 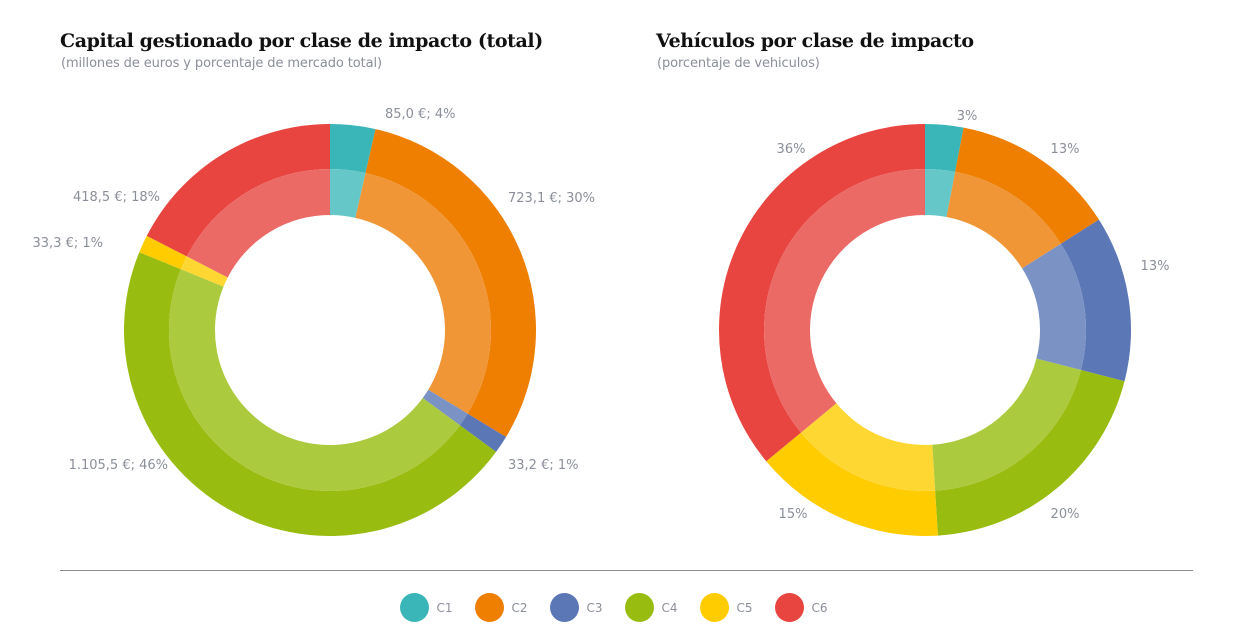 What do you see at coordinates (669, 607) in the screenshot?
I see `legend-label-c4: C4` at bounding box center [669, 607].